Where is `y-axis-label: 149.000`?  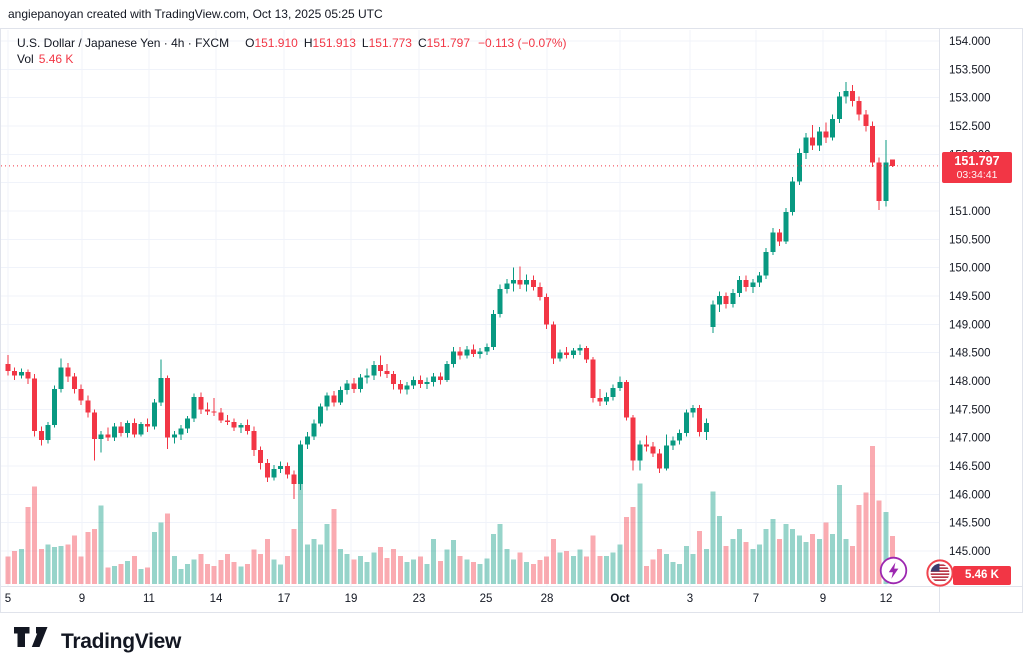
y-axis-label: 149.000 is located at coordinates (970, 325).